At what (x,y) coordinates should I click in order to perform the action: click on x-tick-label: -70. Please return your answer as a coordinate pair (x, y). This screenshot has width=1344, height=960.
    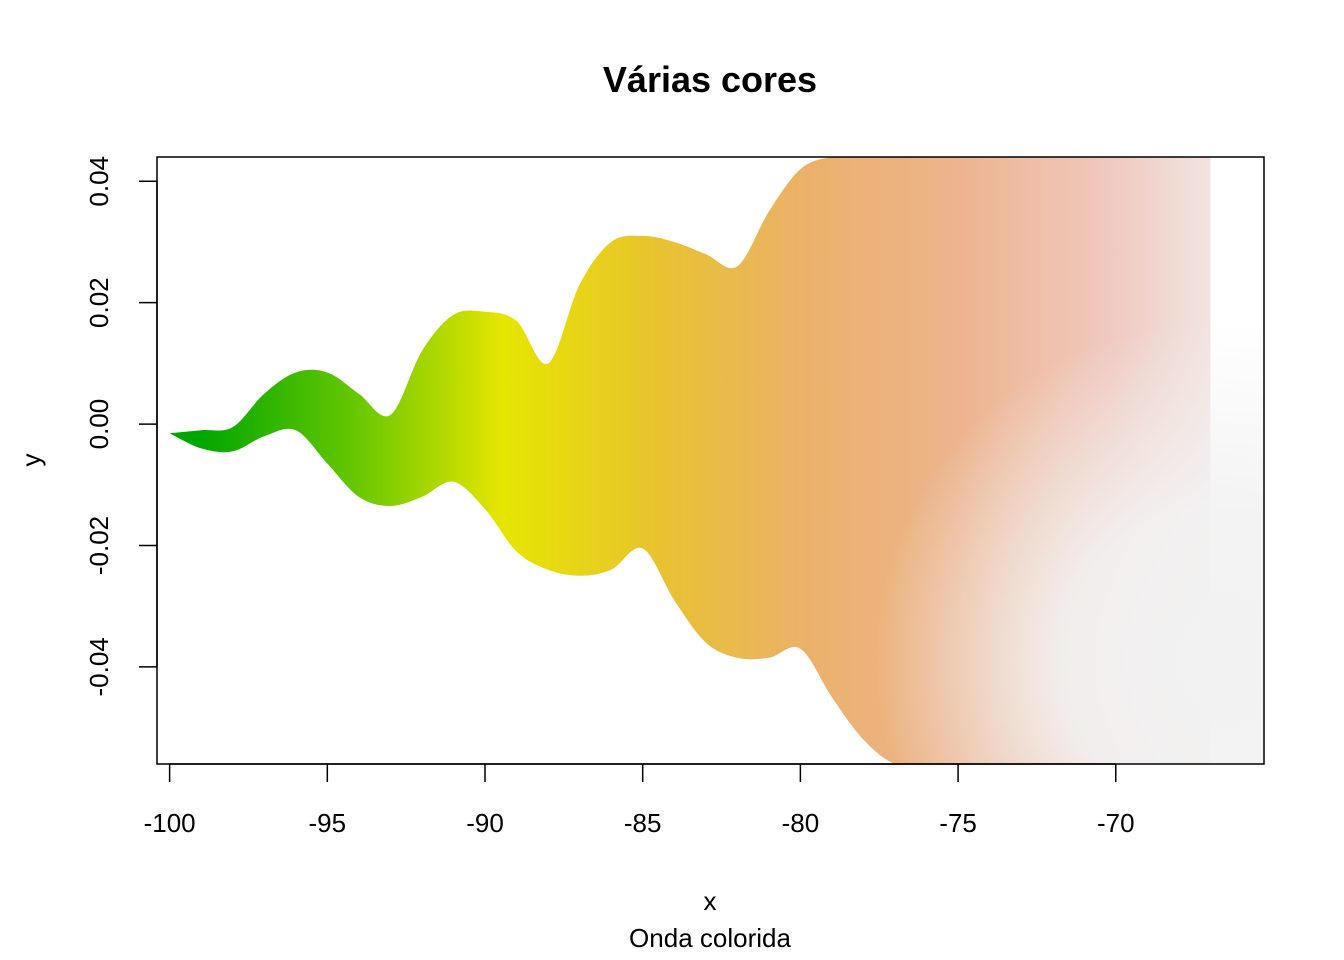
    Looking at the image, I should click on (1116, 823).